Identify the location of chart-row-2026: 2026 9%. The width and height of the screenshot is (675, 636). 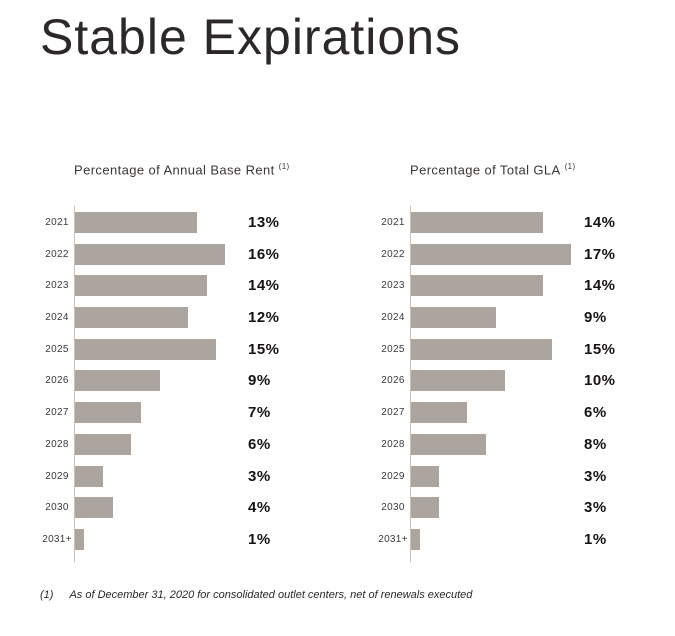
(190, 381).